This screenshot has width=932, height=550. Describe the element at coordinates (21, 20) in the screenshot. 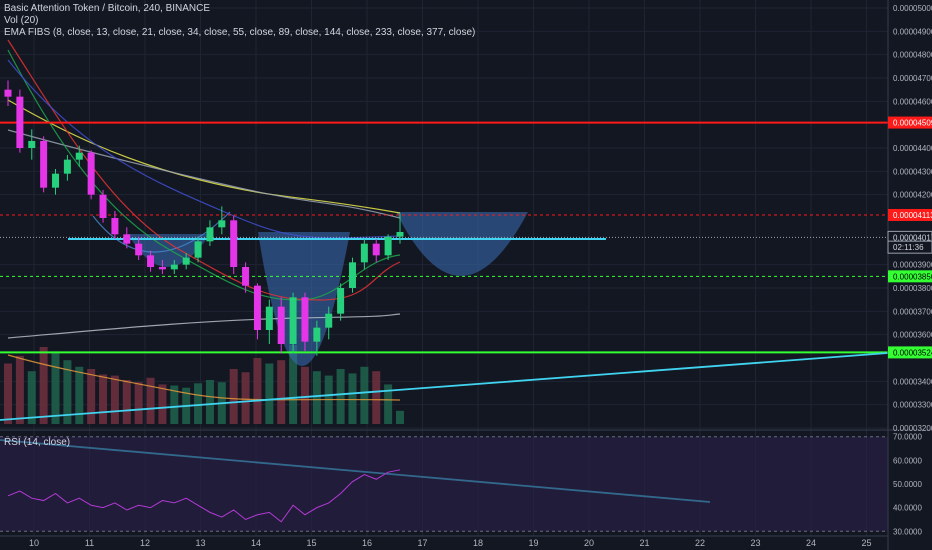

I see `volume-indicator-label: Vol (20)` at that location.